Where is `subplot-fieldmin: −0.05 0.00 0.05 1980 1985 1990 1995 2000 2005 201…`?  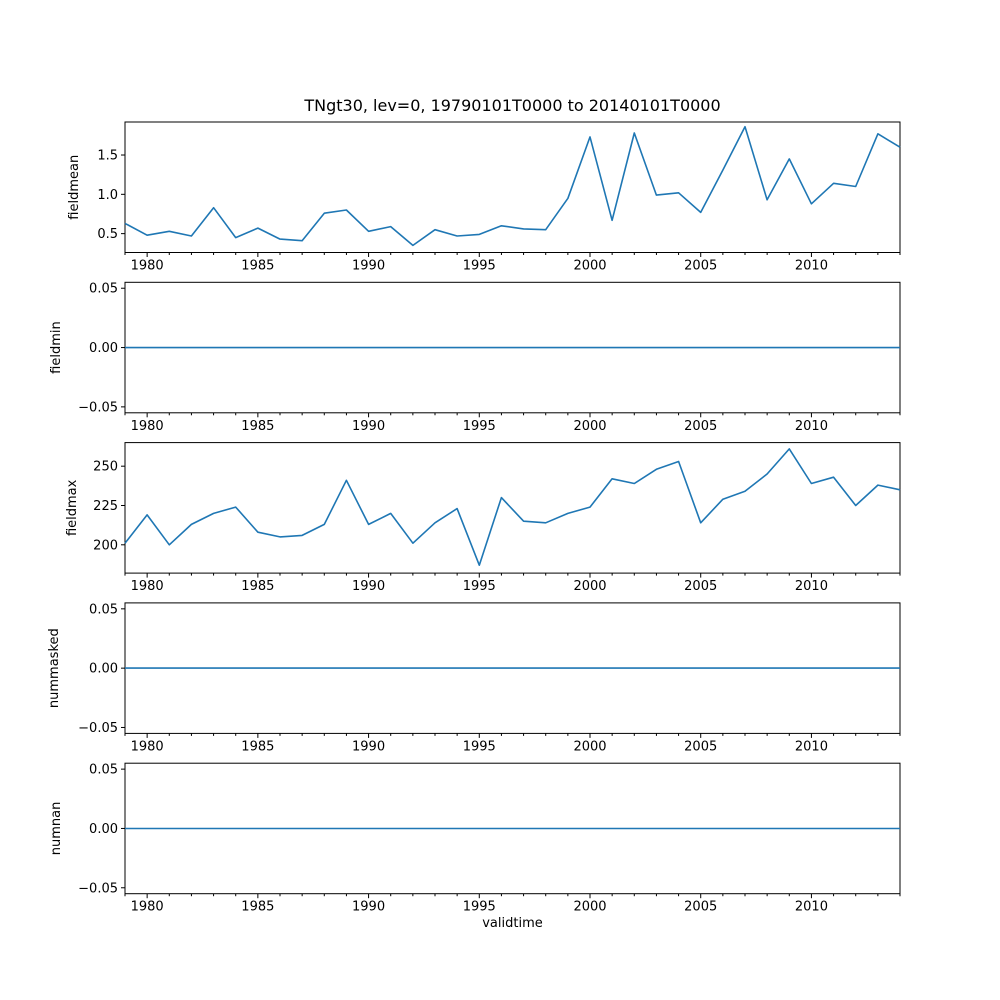 subplot-fieldmin: −0.05 0.00 0.05 1980 1985 1990 1995 2000 2005 201… is located at coordinates (475, 358).